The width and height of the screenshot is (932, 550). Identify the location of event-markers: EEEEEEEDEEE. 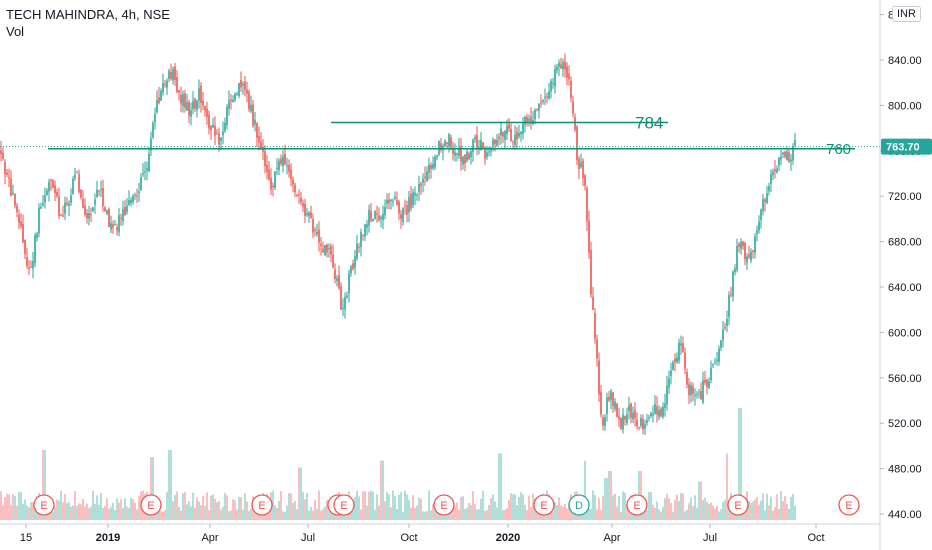
(446, 505).